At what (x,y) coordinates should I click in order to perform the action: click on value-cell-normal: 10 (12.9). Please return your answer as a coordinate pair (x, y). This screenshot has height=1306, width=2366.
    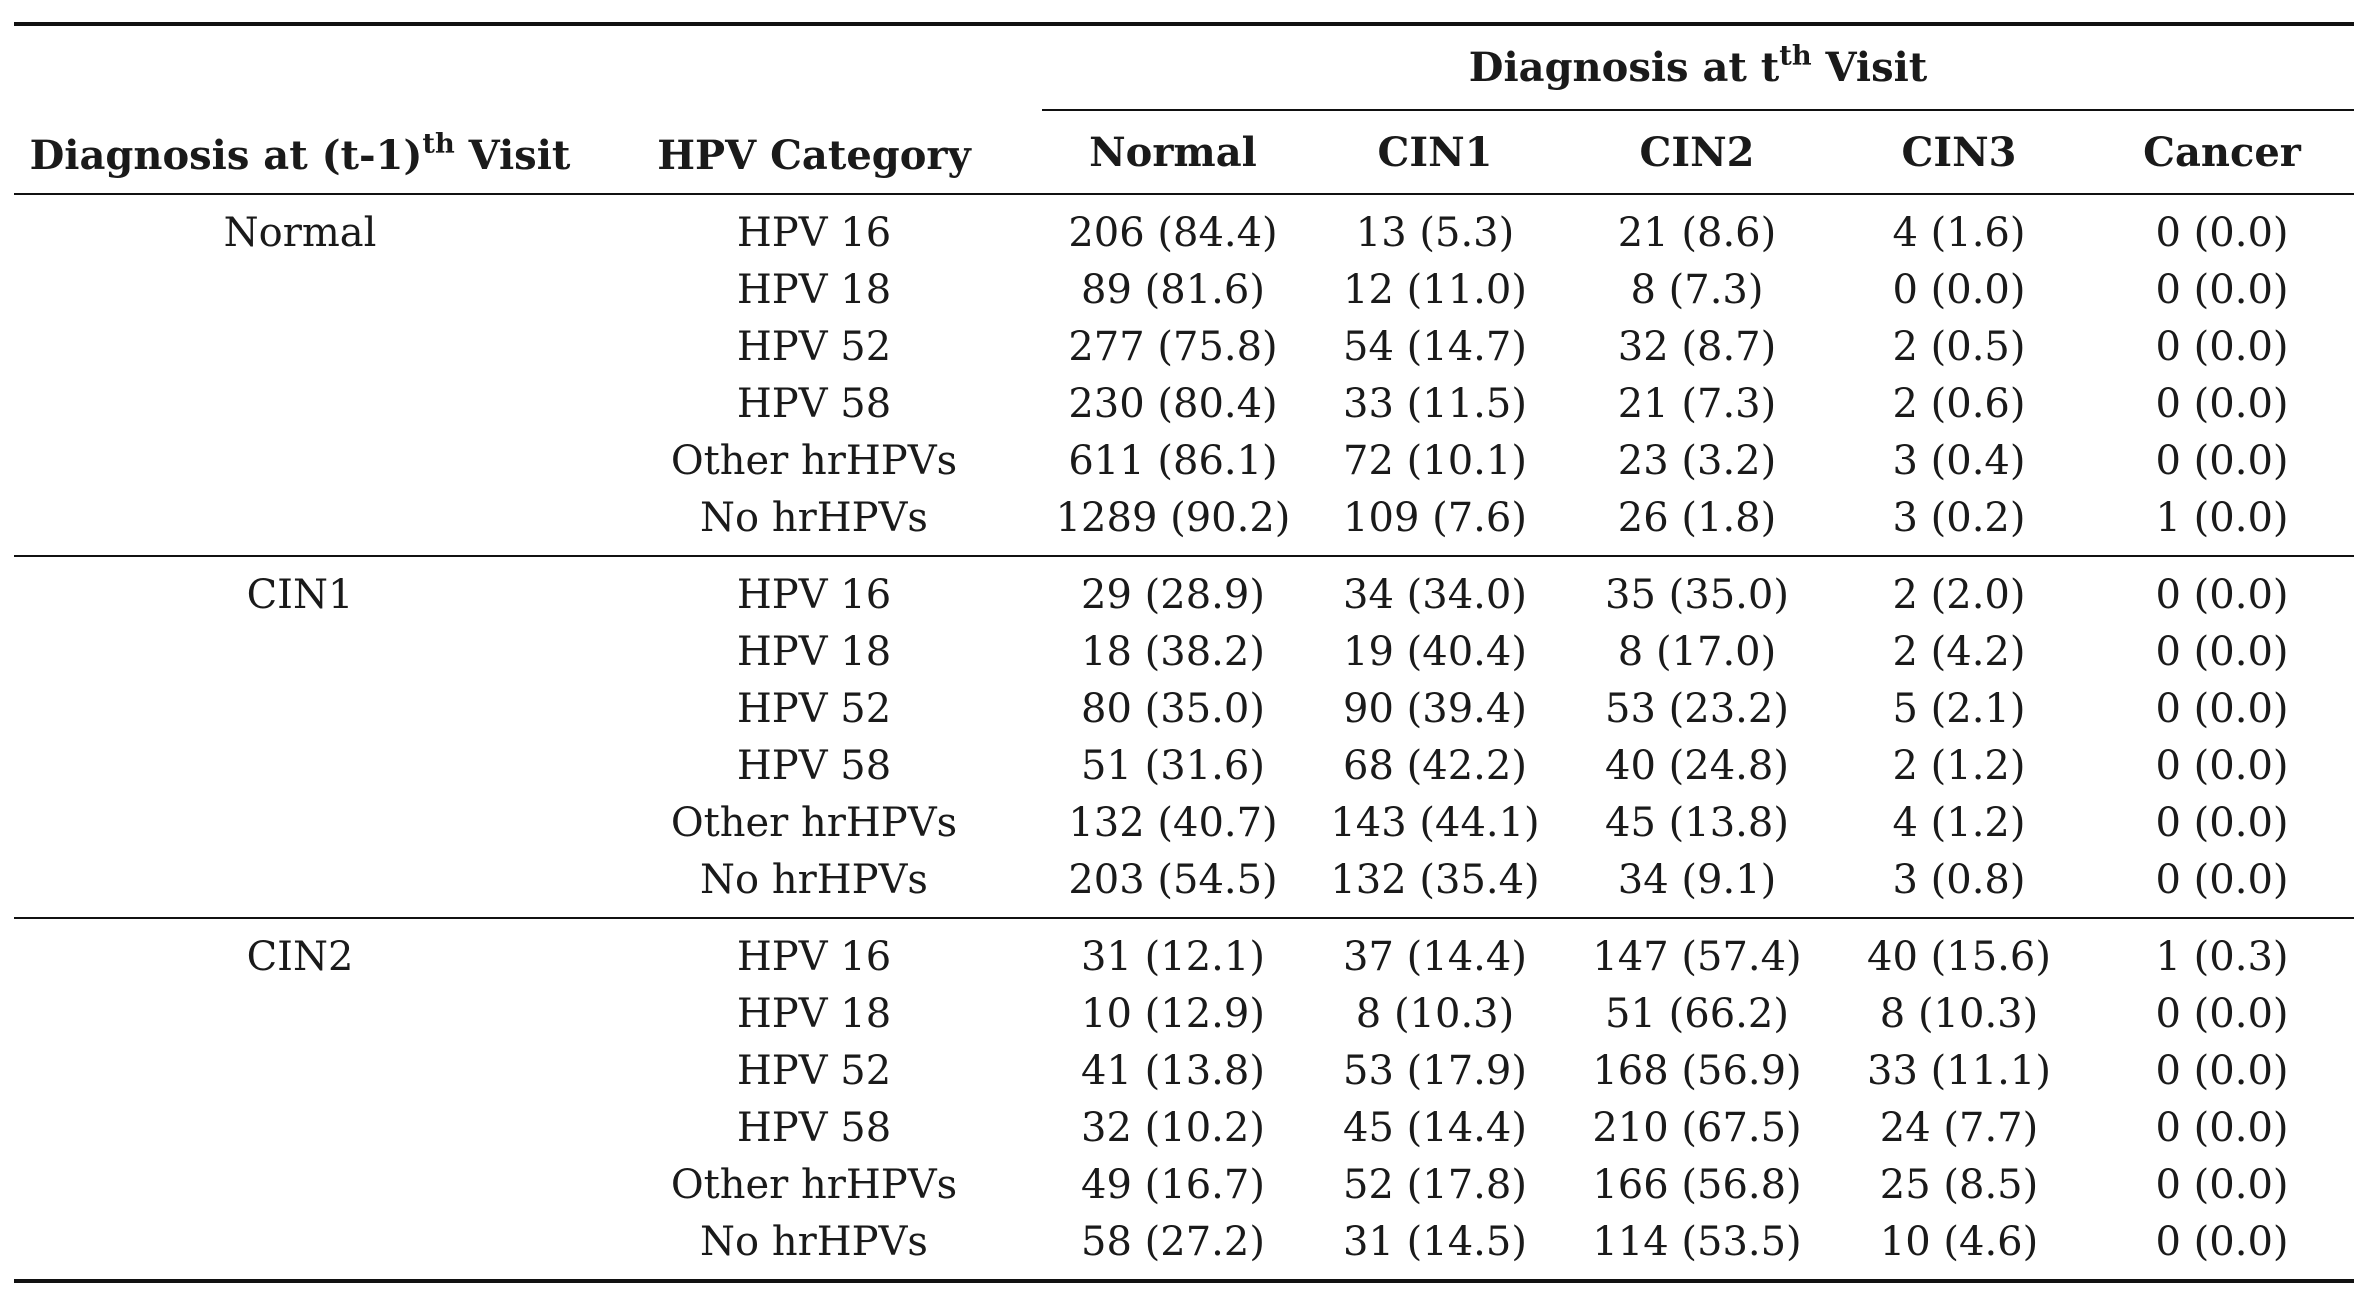
    Looking at the image, I should click on (1173, 1014).